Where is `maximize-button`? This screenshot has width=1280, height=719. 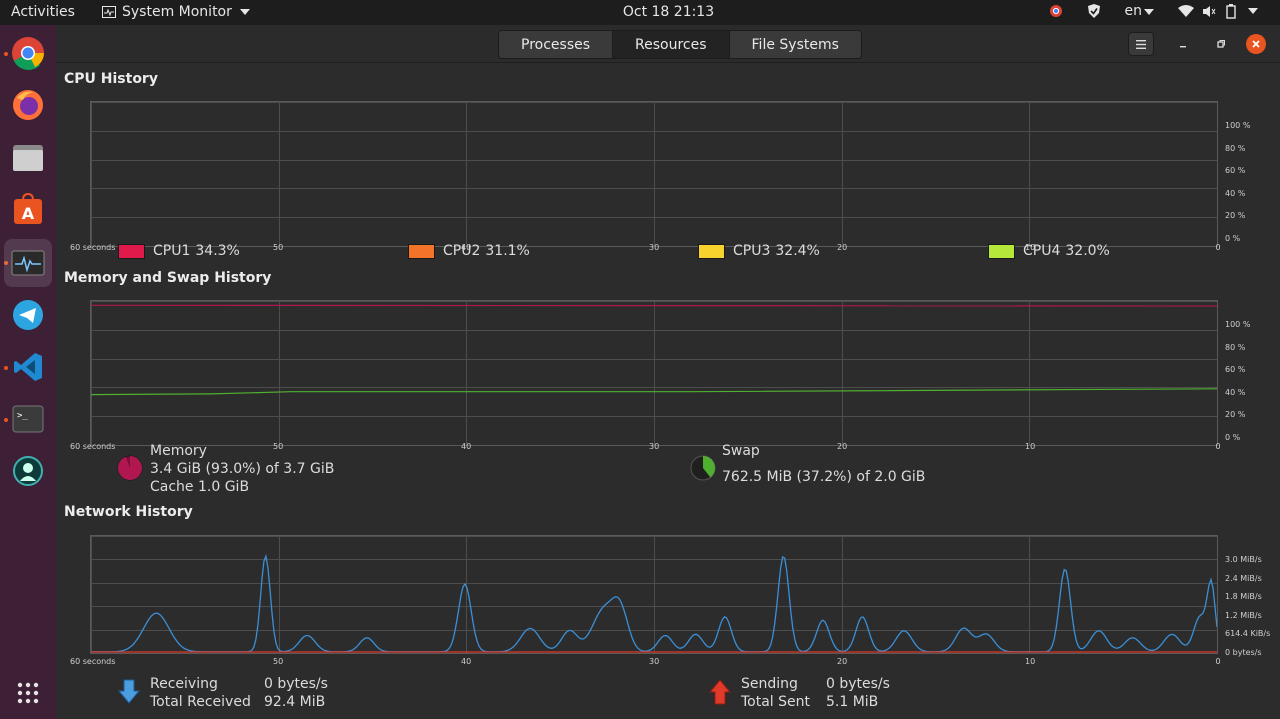
maximize-button is located at coordinates (1221, 44).